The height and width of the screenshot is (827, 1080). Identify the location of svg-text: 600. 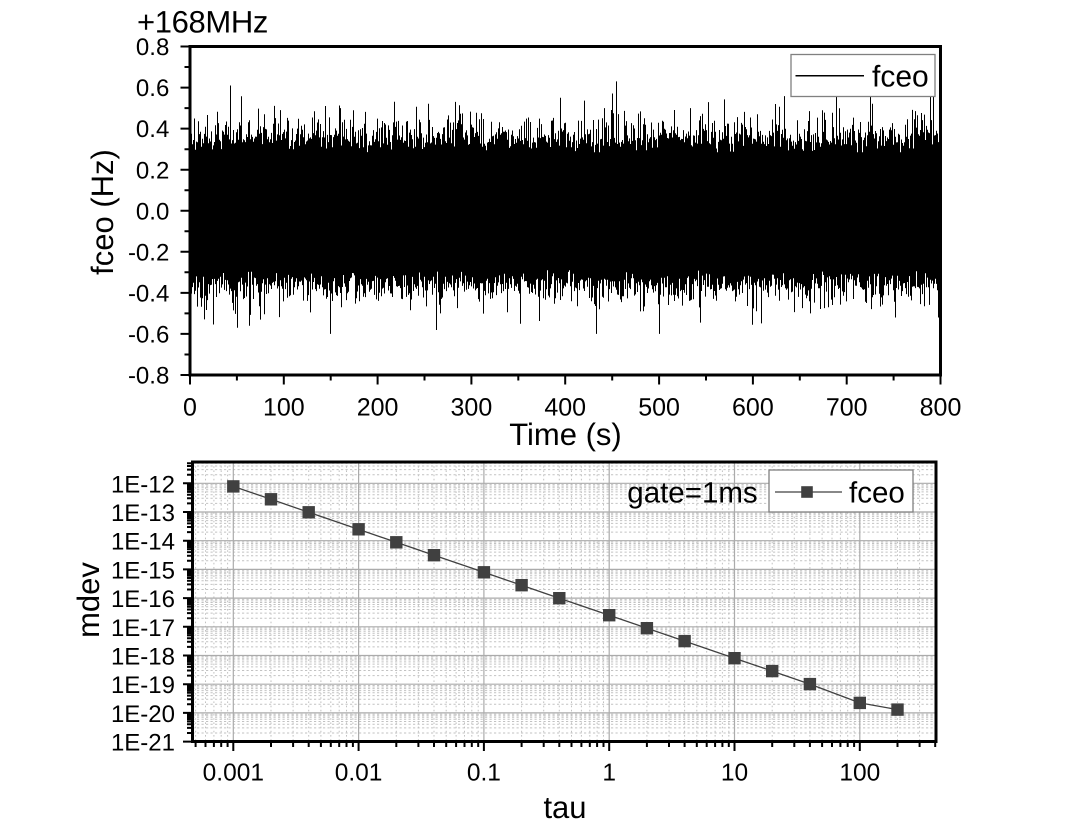
(753, 407).